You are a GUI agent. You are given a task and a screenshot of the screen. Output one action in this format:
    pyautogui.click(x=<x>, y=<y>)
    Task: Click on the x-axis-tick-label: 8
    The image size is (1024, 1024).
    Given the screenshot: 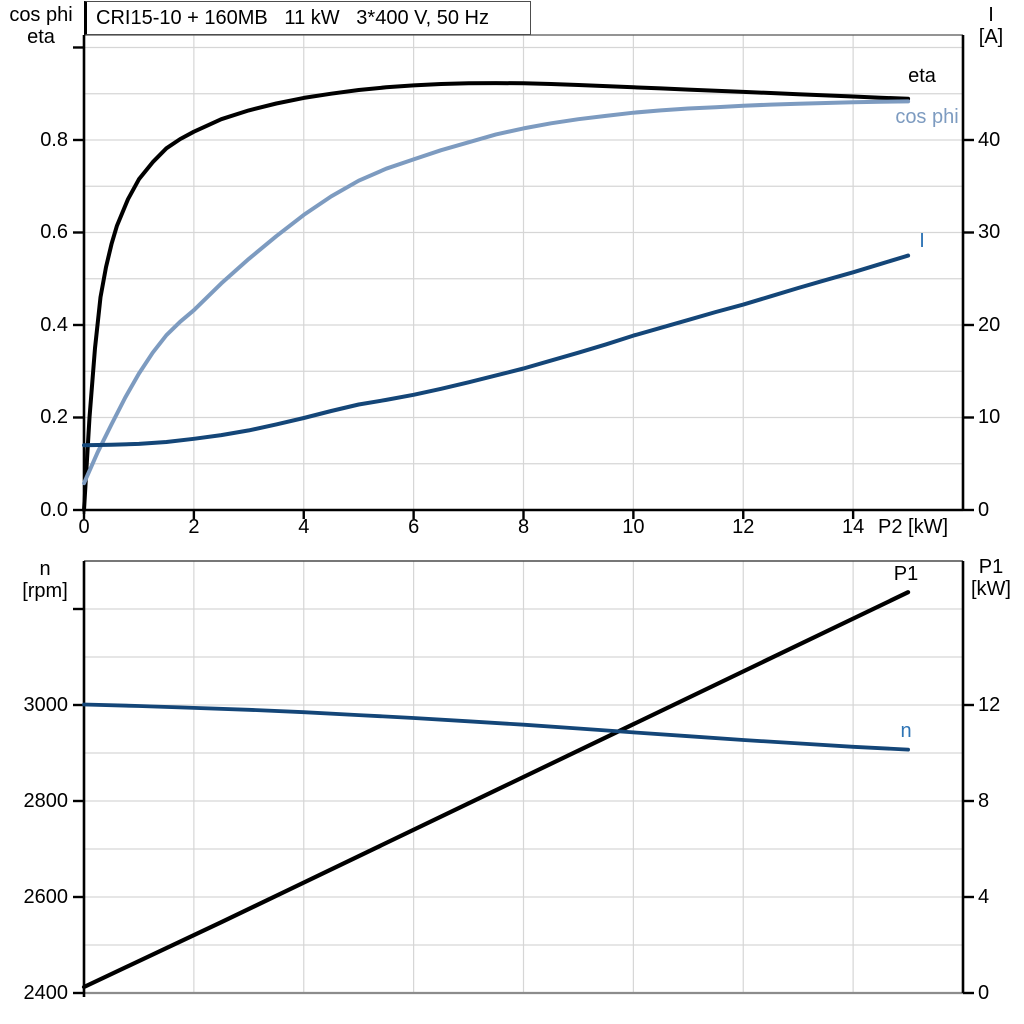 What is the action you would take?
    pyautogui.click(x=523, y=527)
    